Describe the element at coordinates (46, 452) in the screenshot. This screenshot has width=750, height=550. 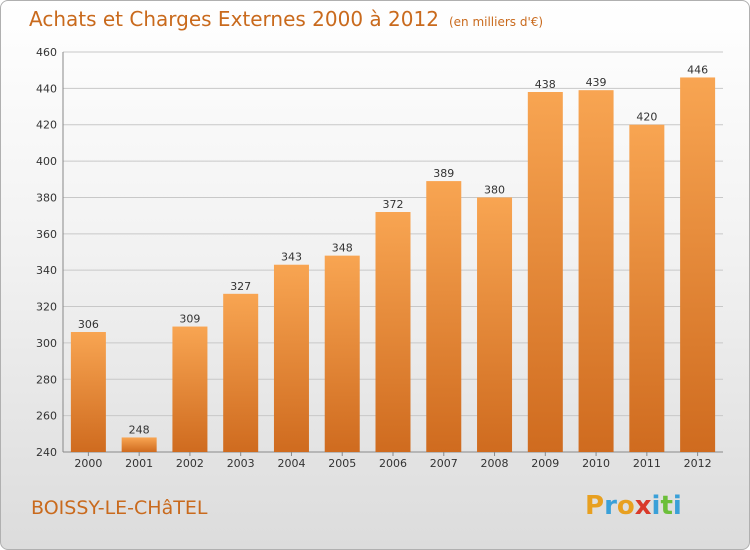
I see `y-tick-label: 240` at that location.